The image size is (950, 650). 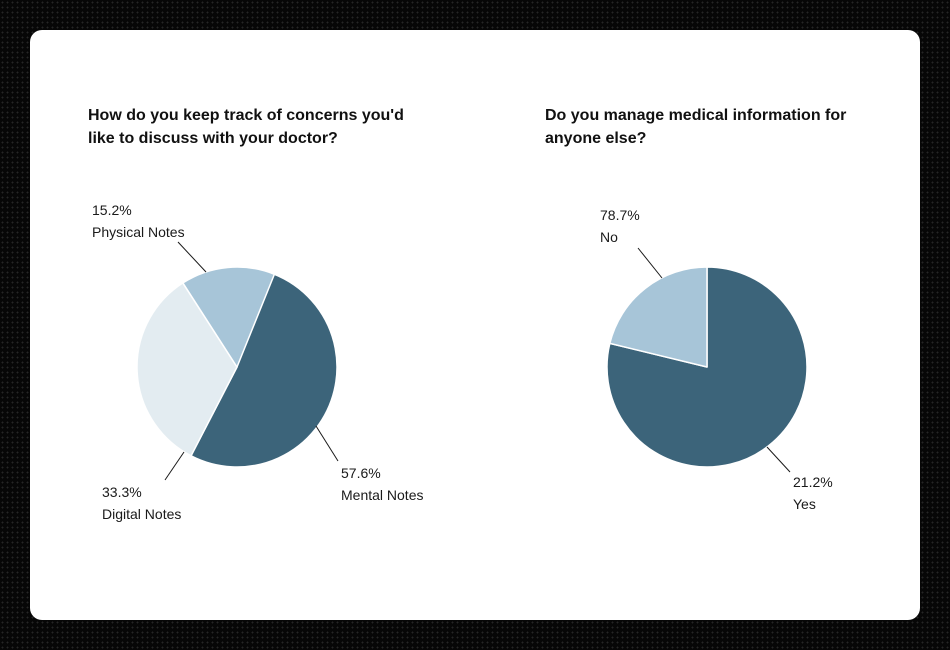 What do you see at coordinates (382, 494) in the screenshot?
I see `label-mental-name: Mental Notes` at bounding box center [382, 494].